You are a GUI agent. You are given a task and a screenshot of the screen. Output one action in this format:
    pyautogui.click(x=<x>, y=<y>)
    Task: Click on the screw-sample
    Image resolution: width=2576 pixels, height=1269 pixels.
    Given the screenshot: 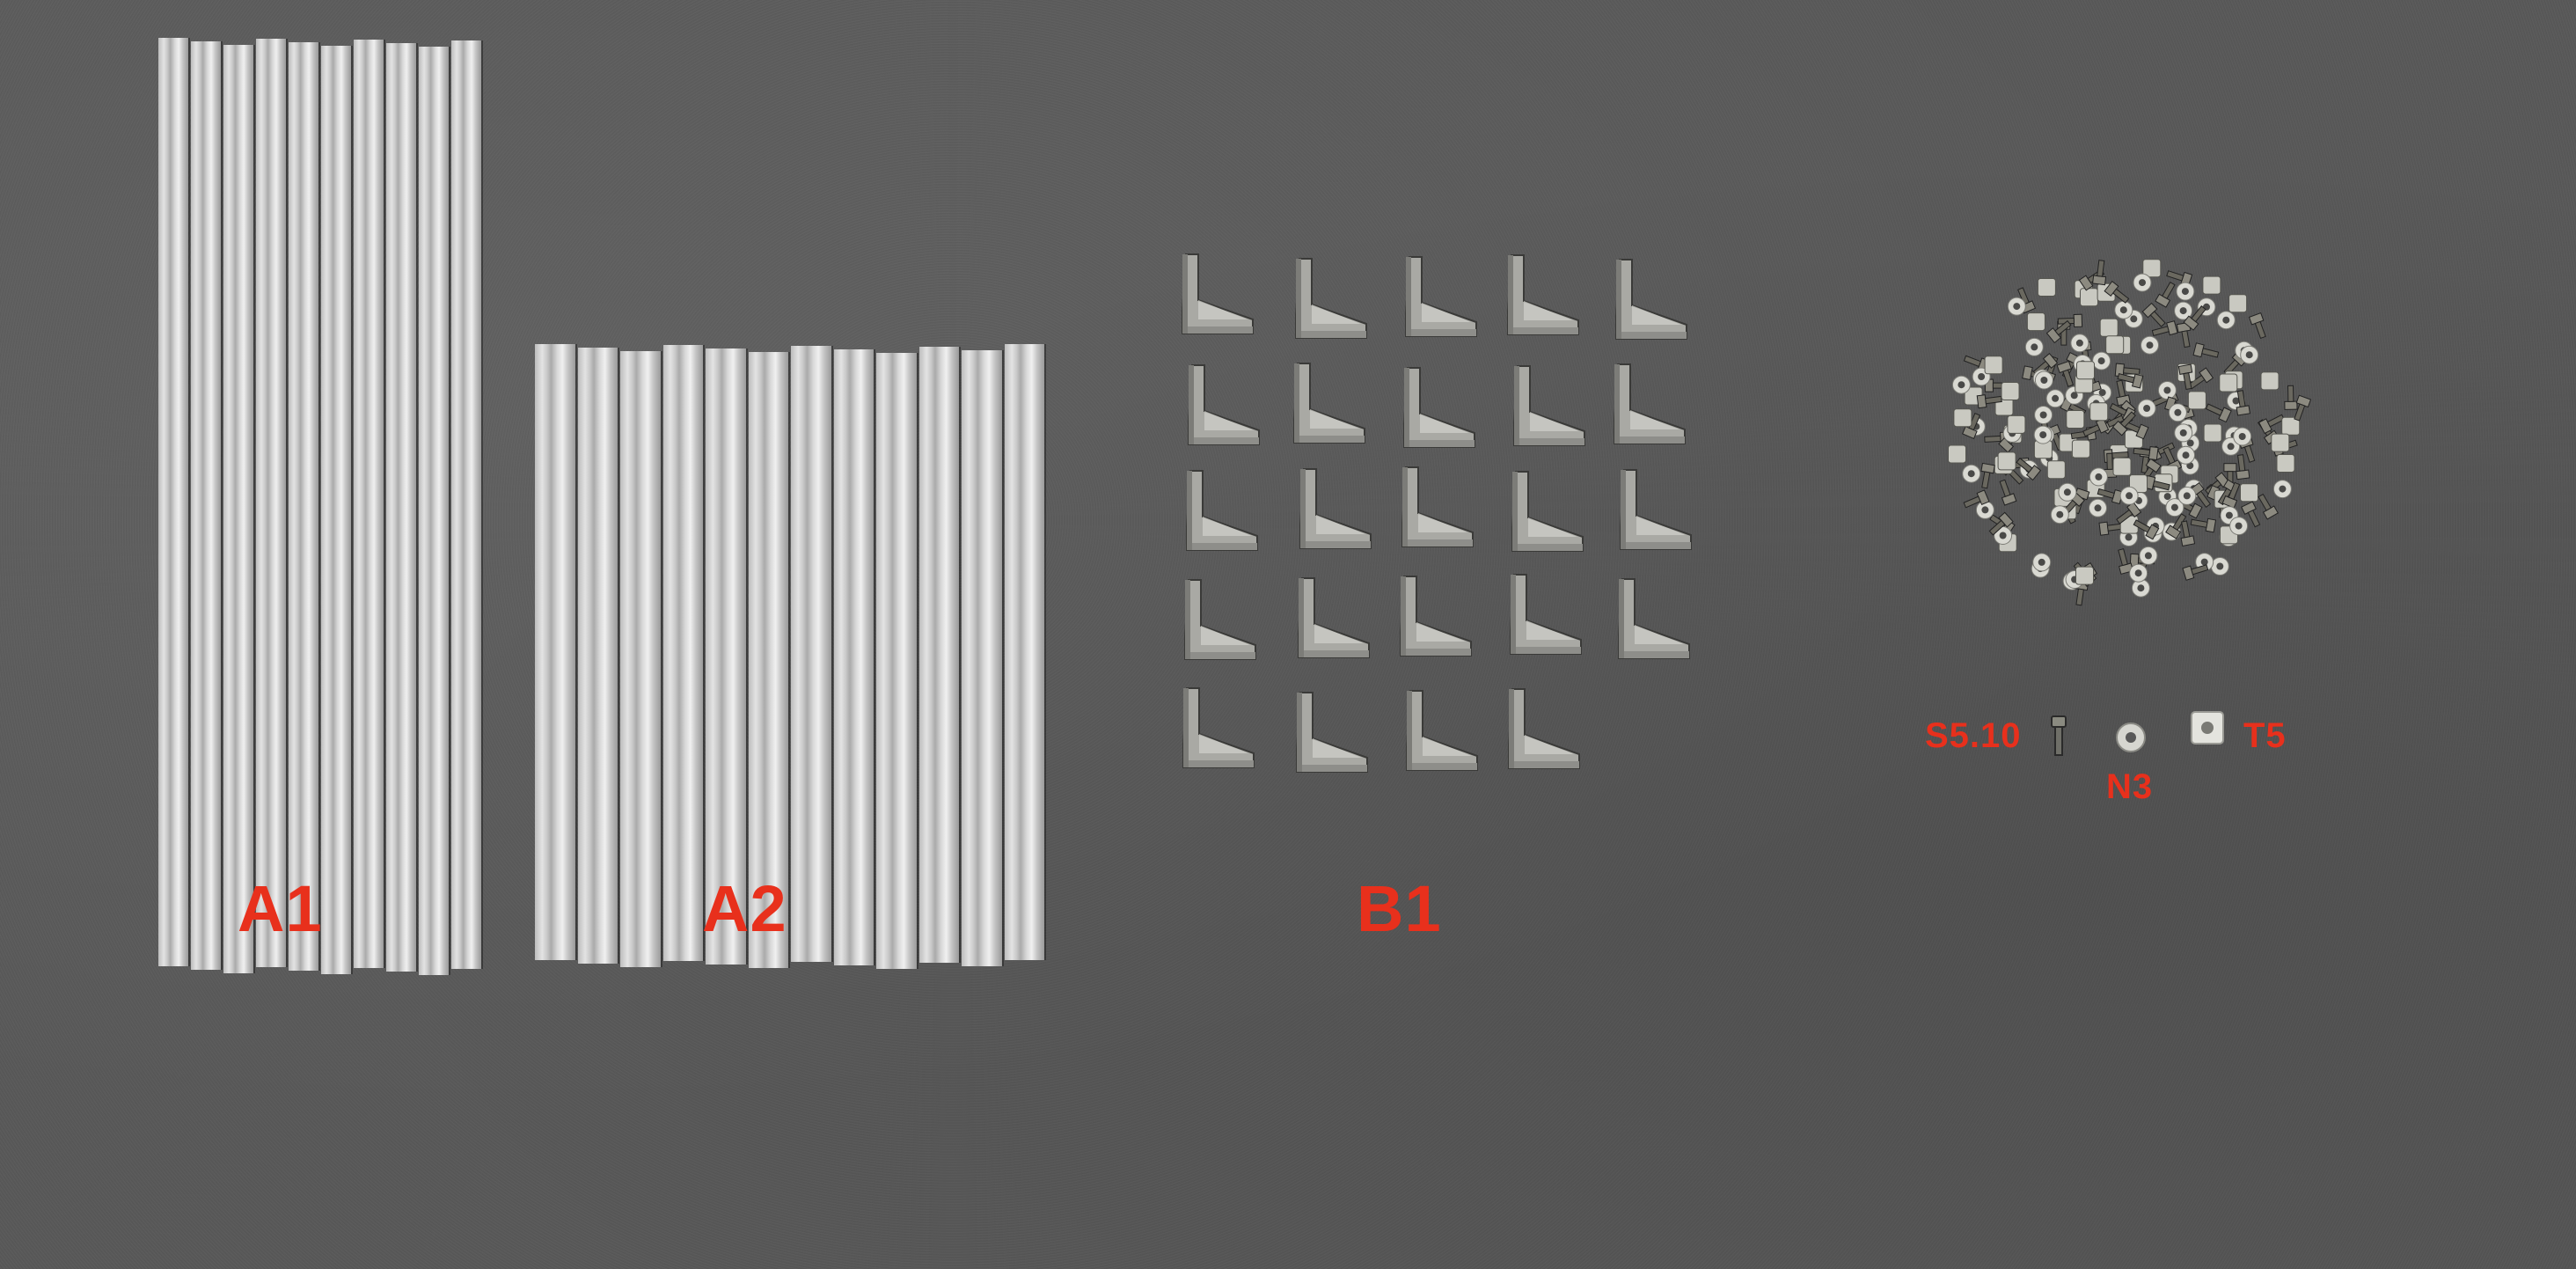 What is the action you would take?
    pyautogui.click(x=2059, y=736)
    